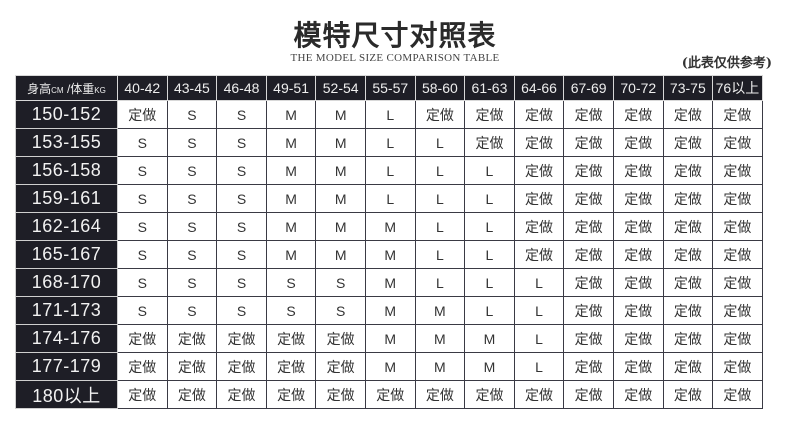  Describe the element at coordinates (66, 394) in the screenshot. I see `row-header-height: 180以上` at that location.